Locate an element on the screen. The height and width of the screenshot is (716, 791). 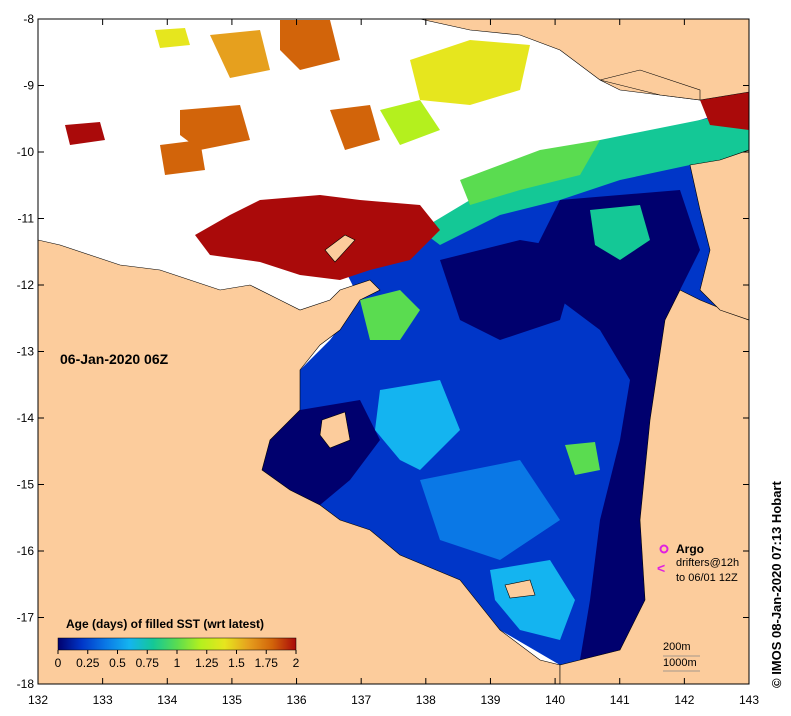
lon-tick-label: 142 is located at coordinates (684, 700).